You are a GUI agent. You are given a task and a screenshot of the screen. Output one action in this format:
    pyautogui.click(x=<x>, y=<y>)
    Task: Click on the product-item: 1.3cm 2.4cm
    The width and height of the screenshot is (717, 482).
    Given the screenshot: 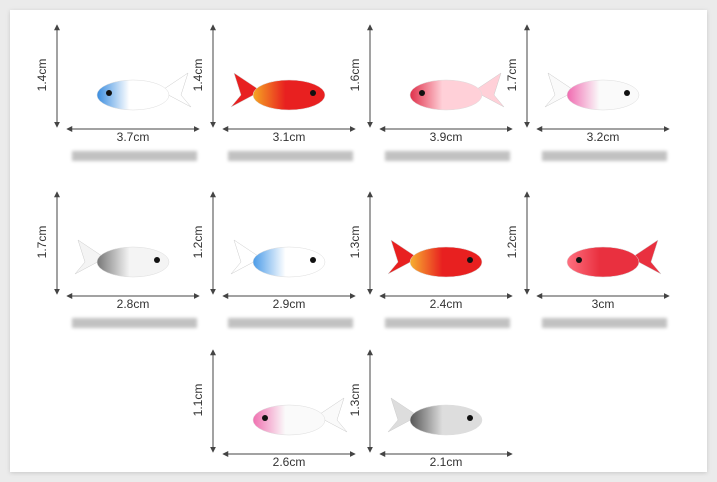 What is the action you would take?
    pyautogui.click(x=430, y=259)
    